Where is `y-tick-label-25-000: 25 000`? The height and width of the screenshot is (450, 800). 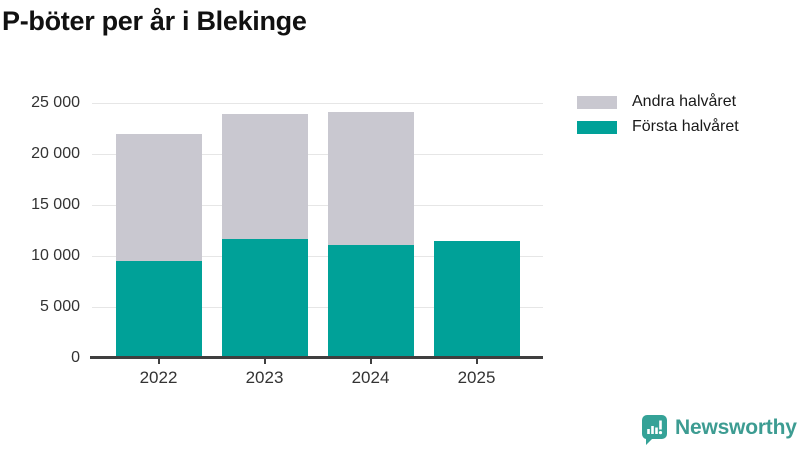
y-tick-label-25-000: 25 000 is located at coordinates (55, 102).